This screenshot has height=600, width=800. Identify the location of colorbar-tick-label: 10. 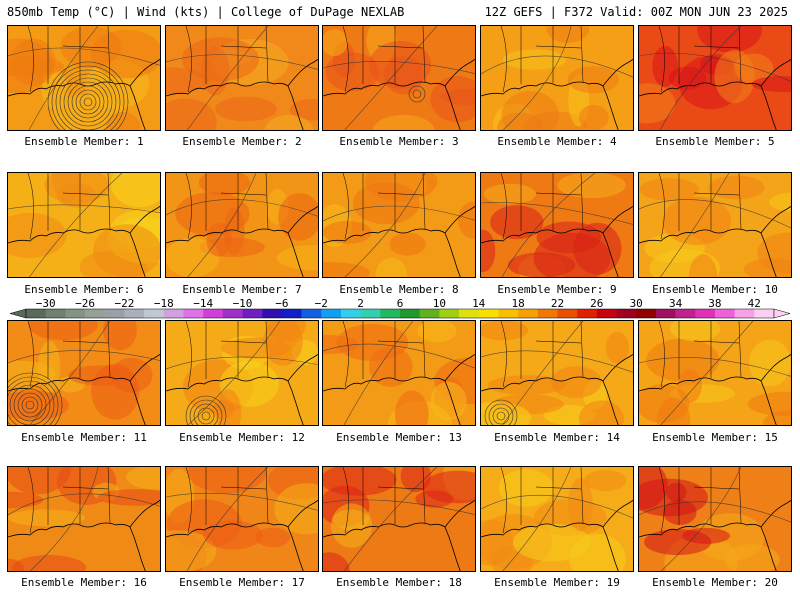
(439, 304).